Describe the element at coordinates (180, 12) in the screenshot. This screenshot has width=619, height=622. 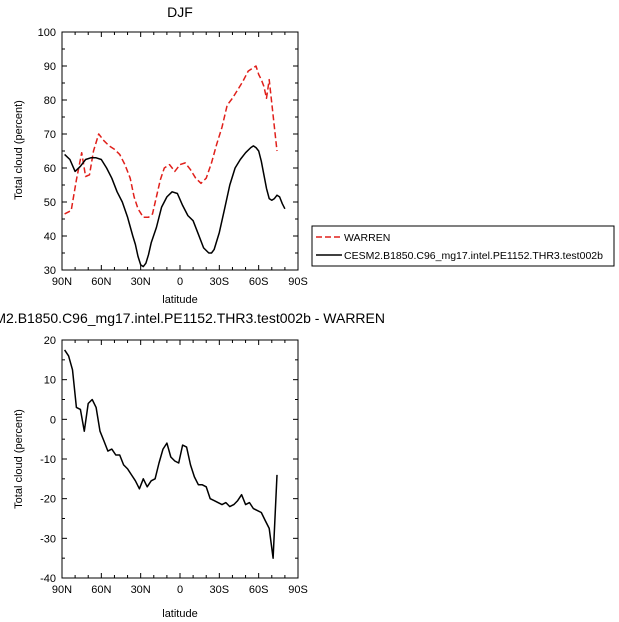
I see `top-chart-title: DJF` at that location.